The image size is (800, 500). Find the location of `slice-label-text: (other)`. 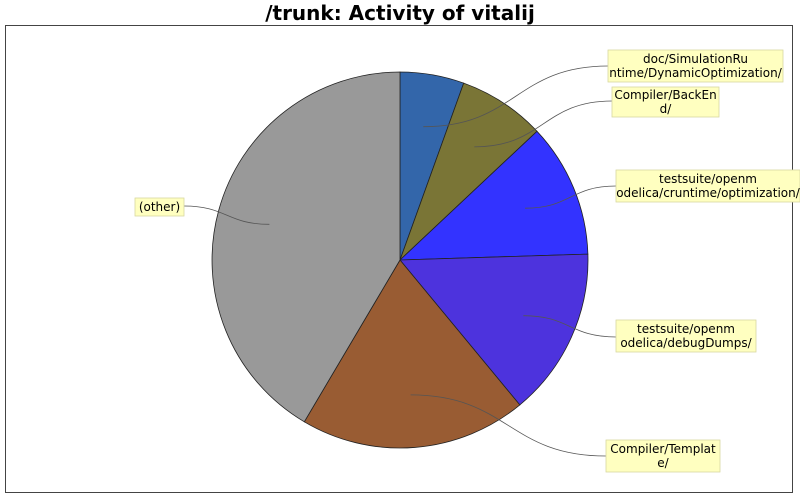

slice-label-text: (other) is located at coordinates (159, 207).